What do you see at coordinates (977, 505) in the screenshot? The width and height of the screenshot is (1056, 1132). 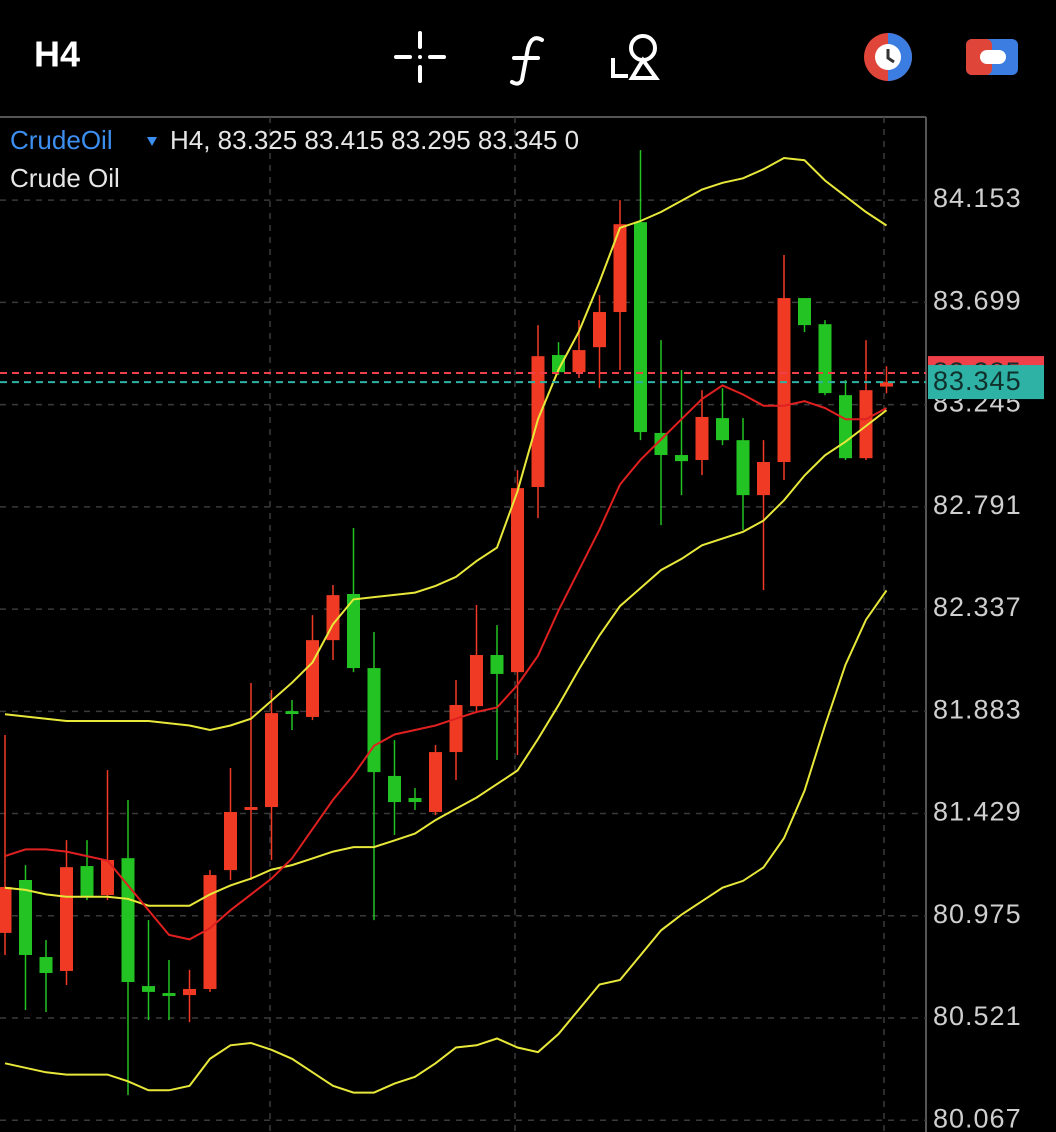 I see `price-axis-label: 82.791` at bounding box center [977, 505].